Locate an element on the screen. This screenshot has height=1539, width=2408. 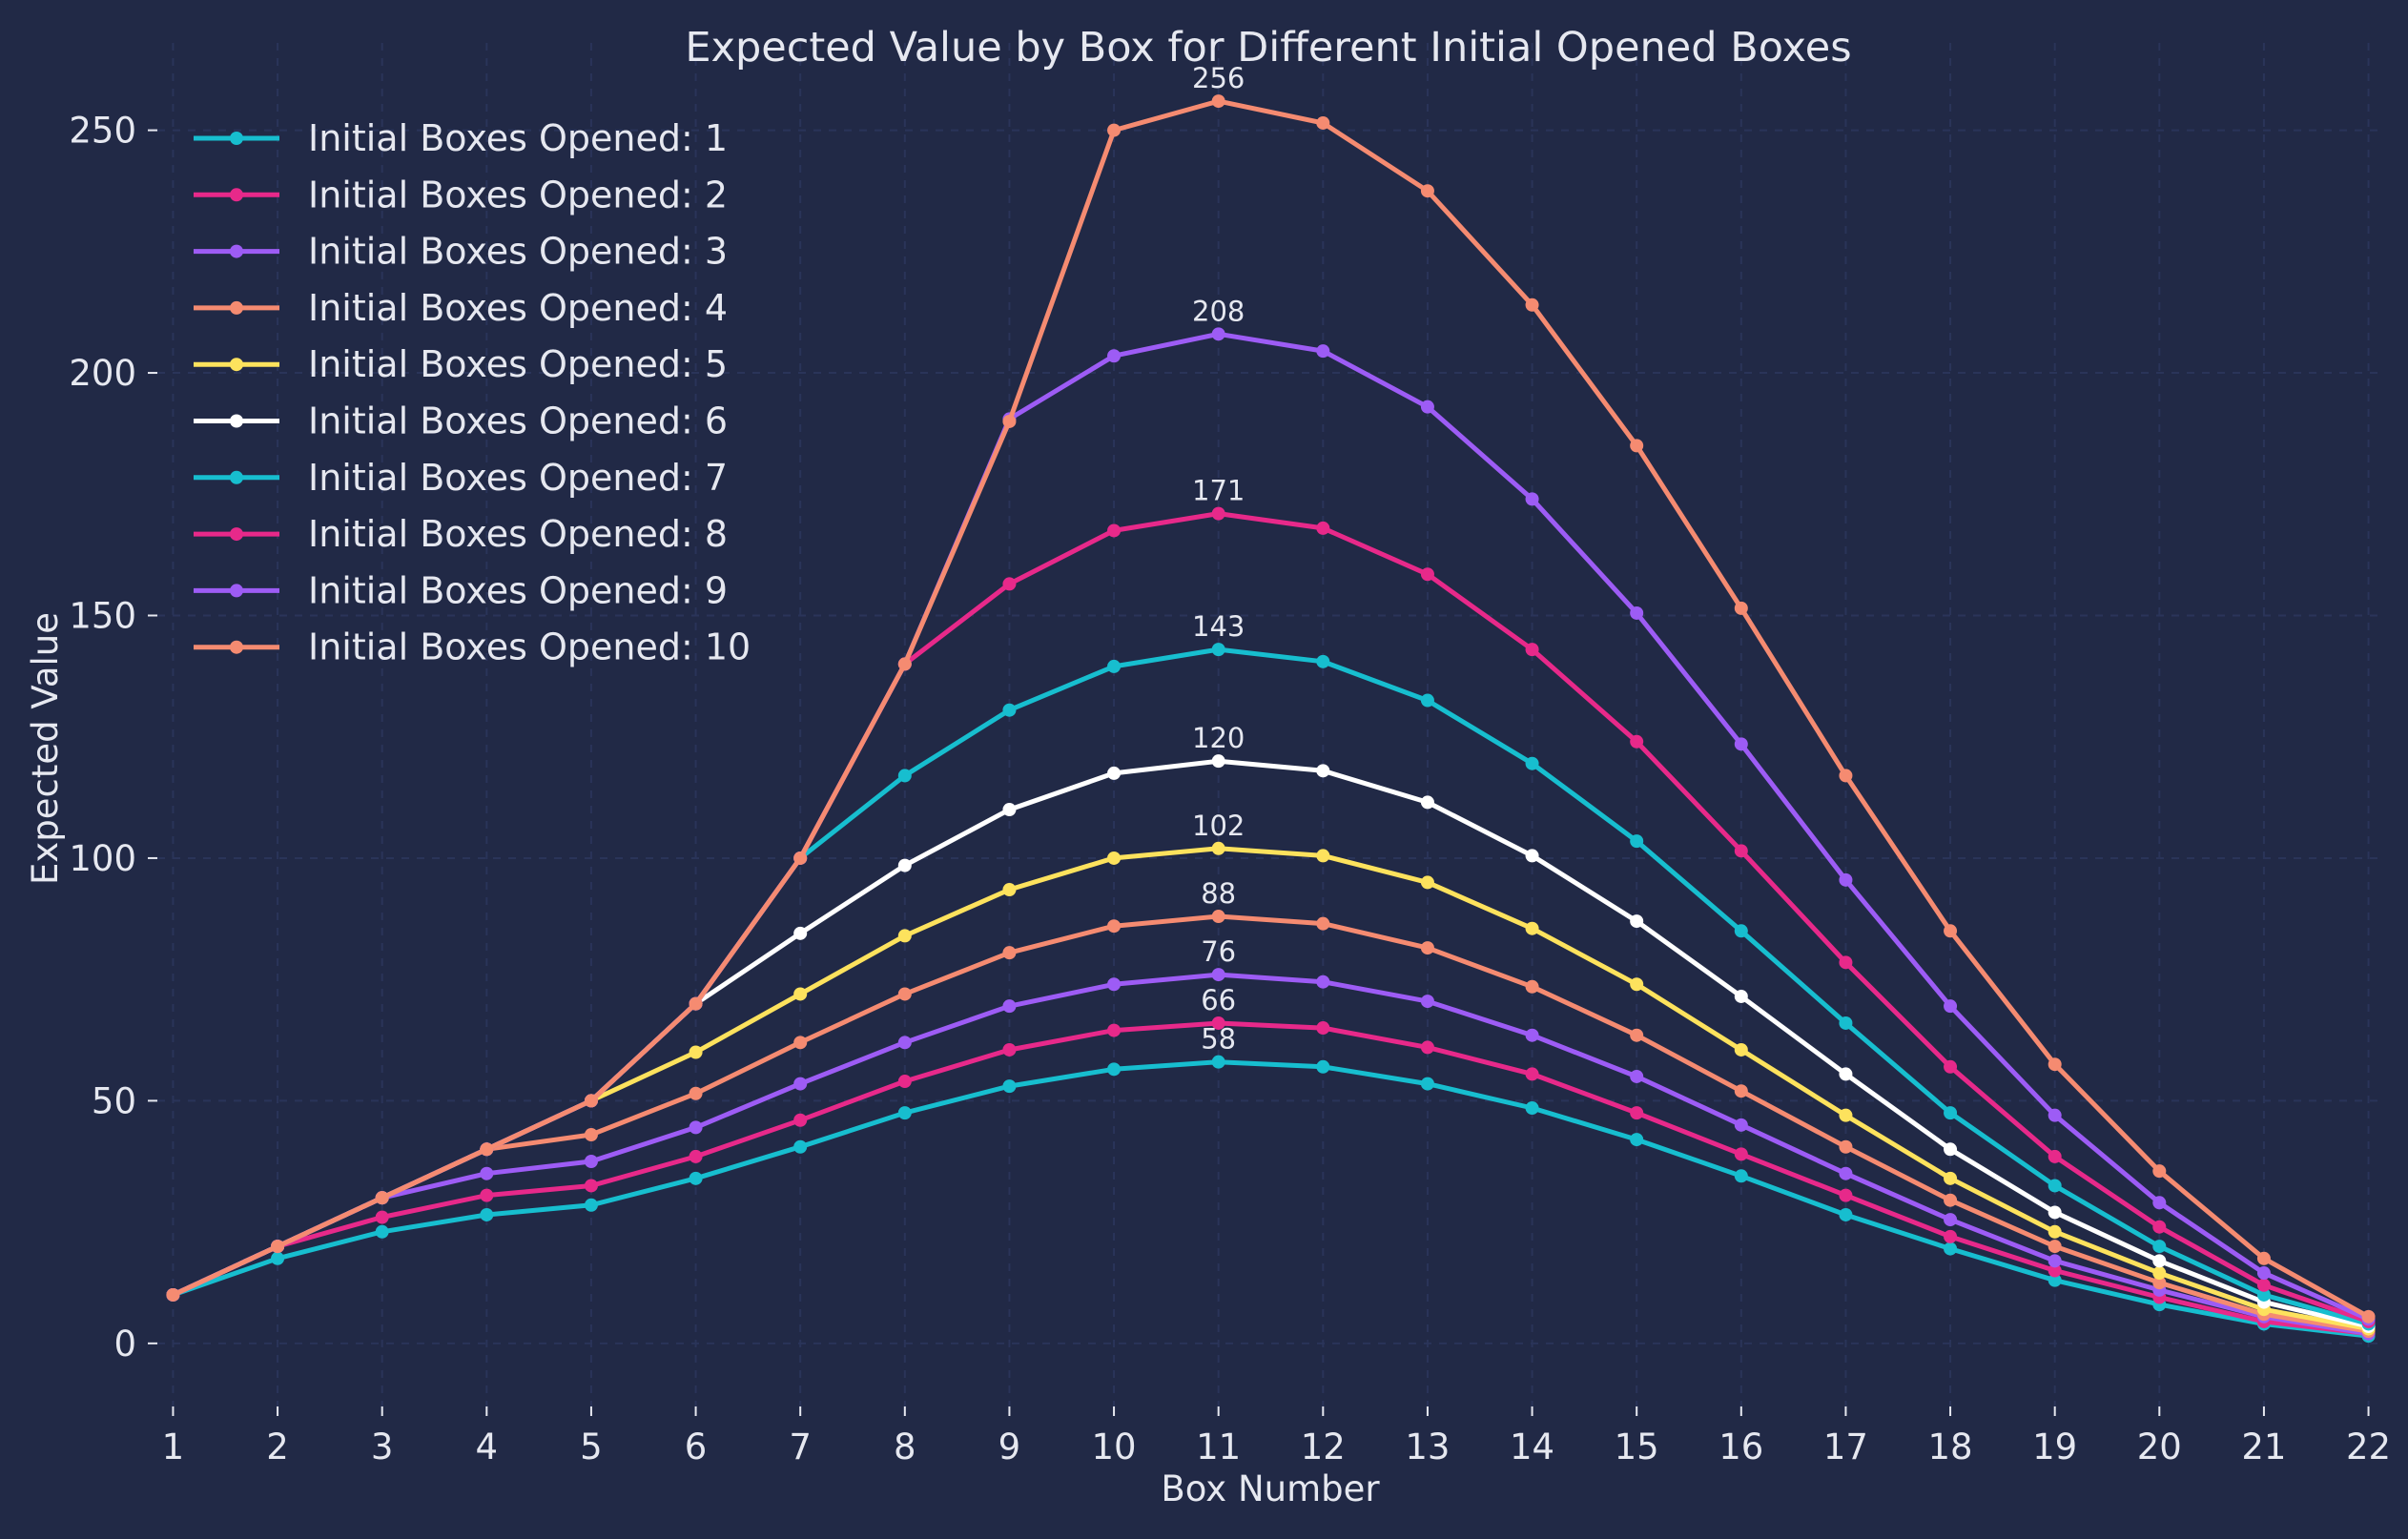
x-tick-label: 19 is located at coordinates (2055, 1447).